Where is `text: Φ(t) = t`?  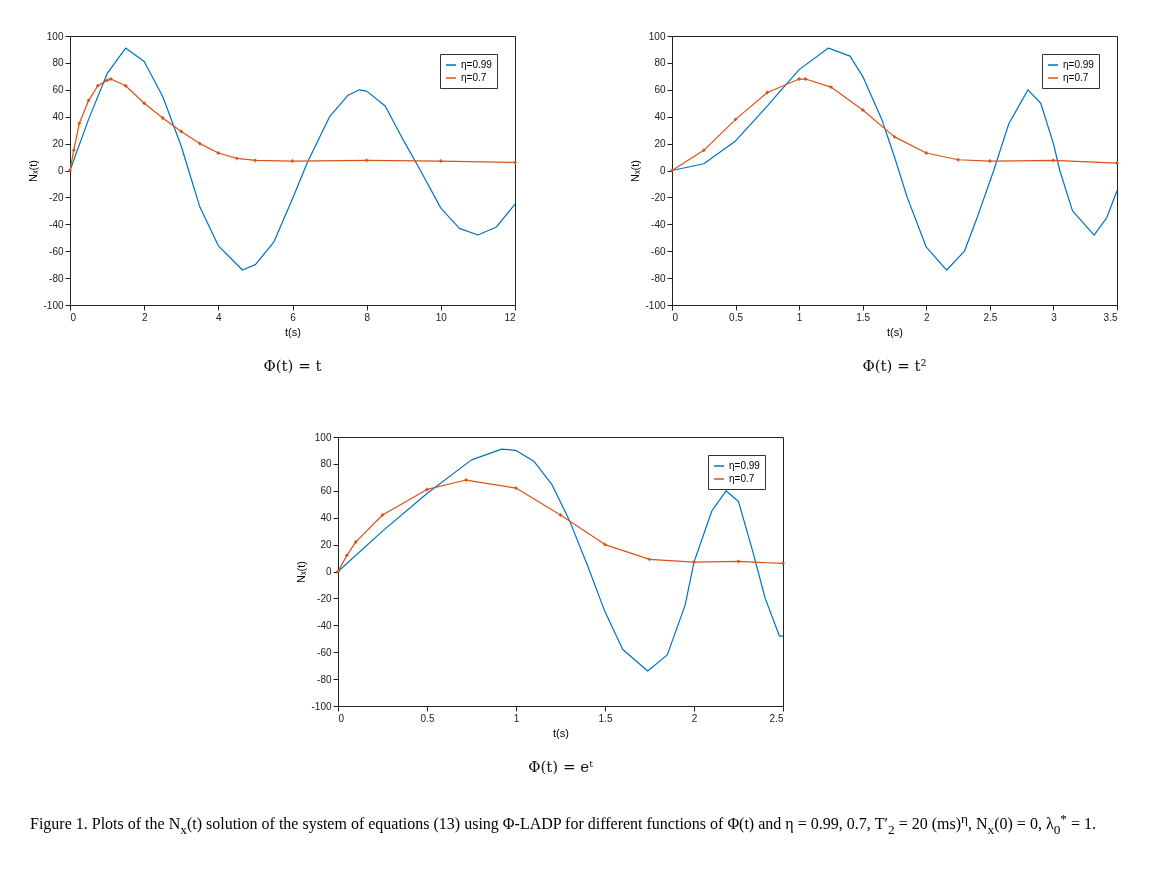 text: Φ(t) = t is located at coordinates (292, 366).